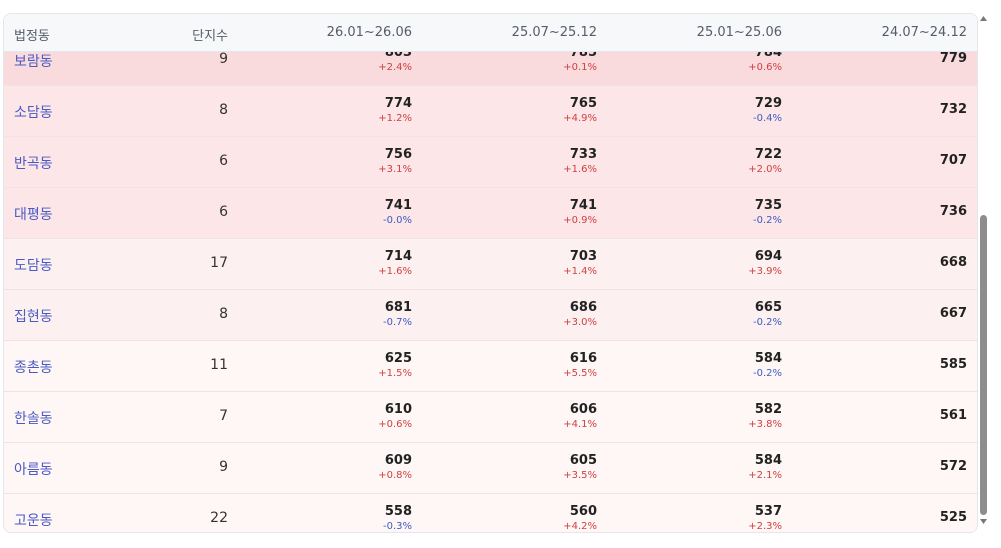  I want to click on change-rate: +1.2%, so click(395, 118).